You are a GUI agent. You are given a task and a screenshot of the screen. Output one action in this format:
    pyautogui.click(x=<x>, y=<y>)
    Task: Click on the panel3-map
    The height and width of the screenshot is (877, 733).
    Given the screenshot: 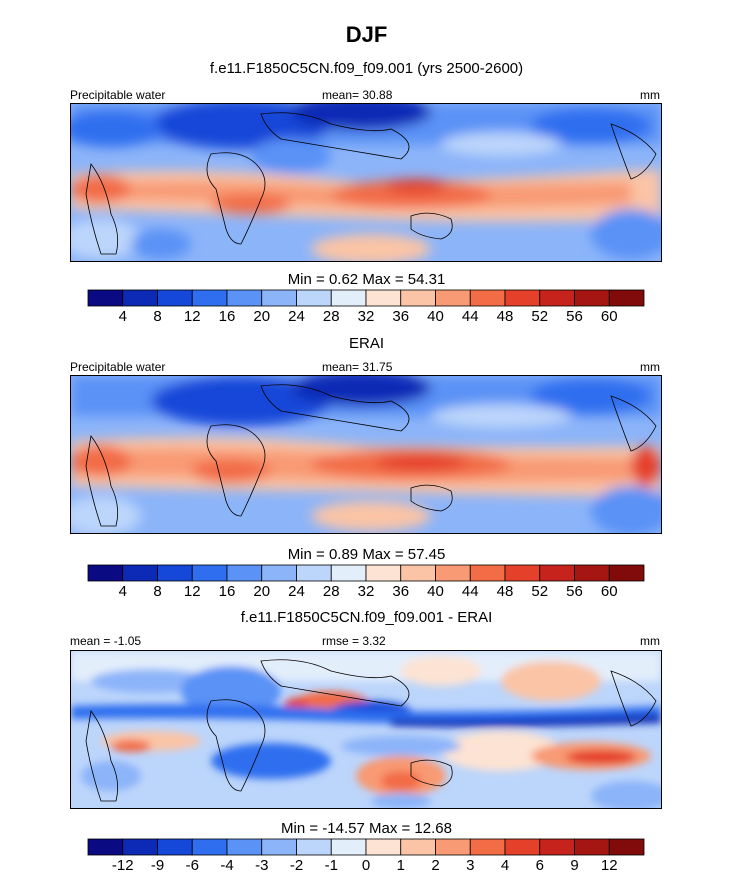 What is the action you would take?
    pyautogui.click(x=366, y=729)
    